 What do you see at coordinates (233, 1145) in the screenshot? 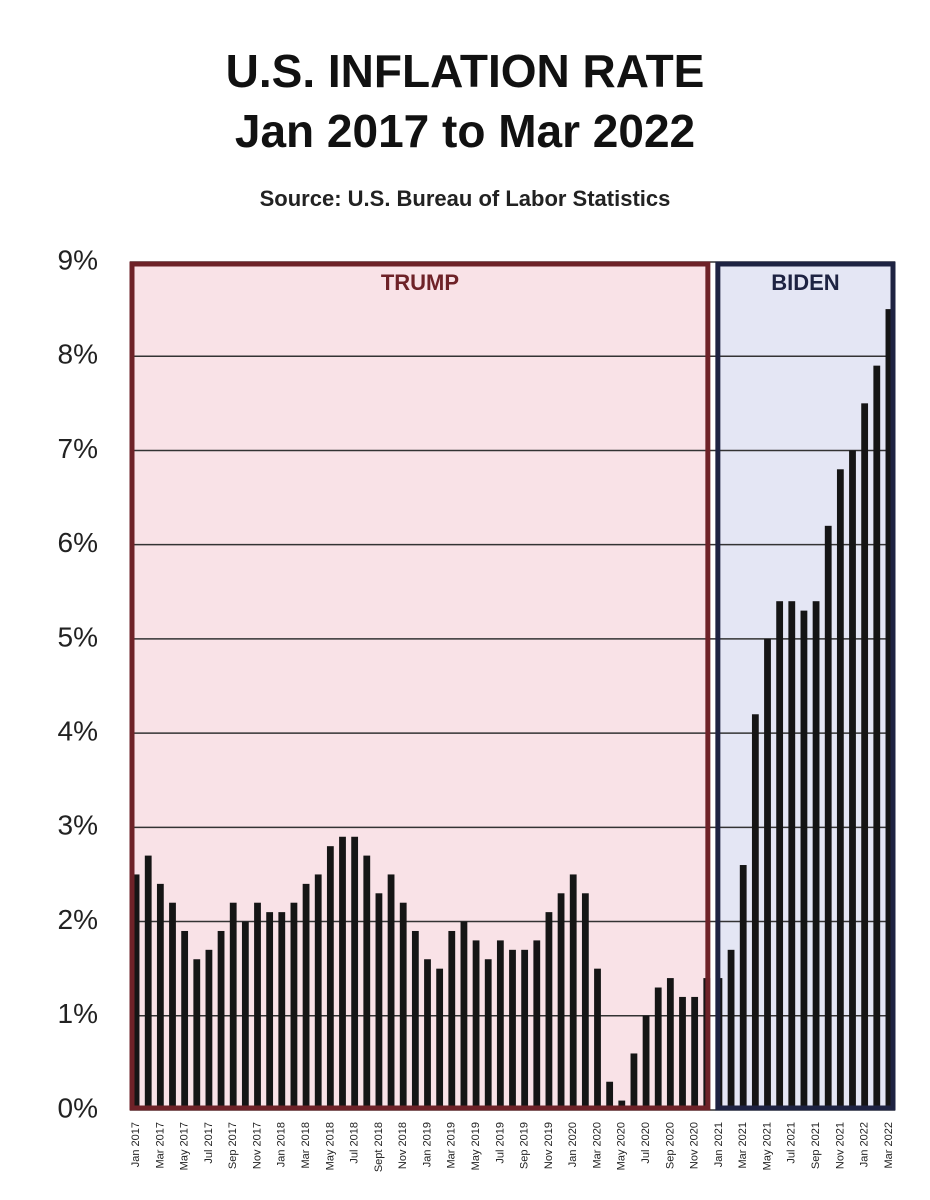
I see `x-tick-label: Sep 2017` at bounding box center [233, 1145].